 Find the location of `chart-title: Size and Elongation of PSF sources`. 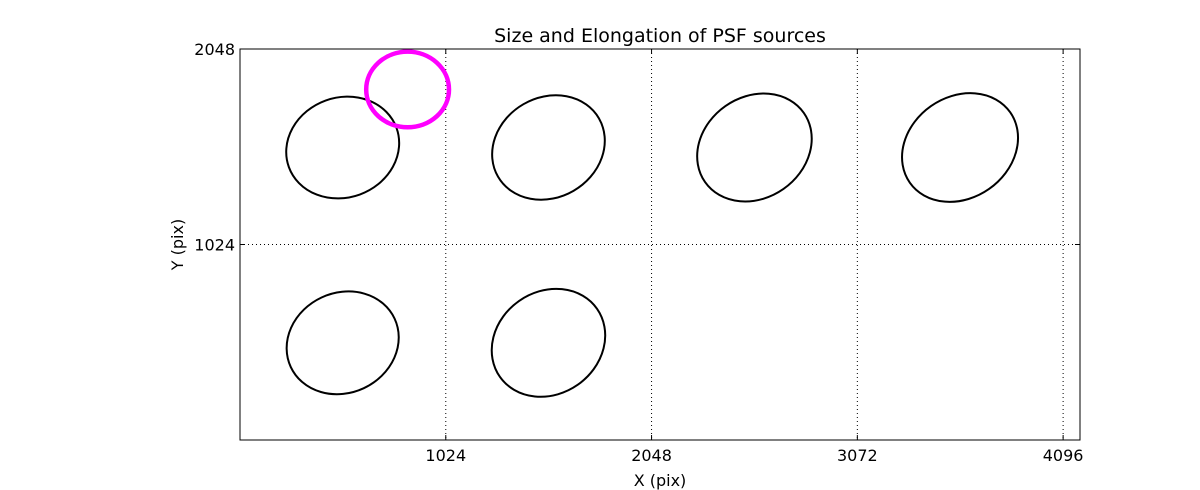

chart-title: Size and Elongation of PSF sources is located at coordinates (660, 36).